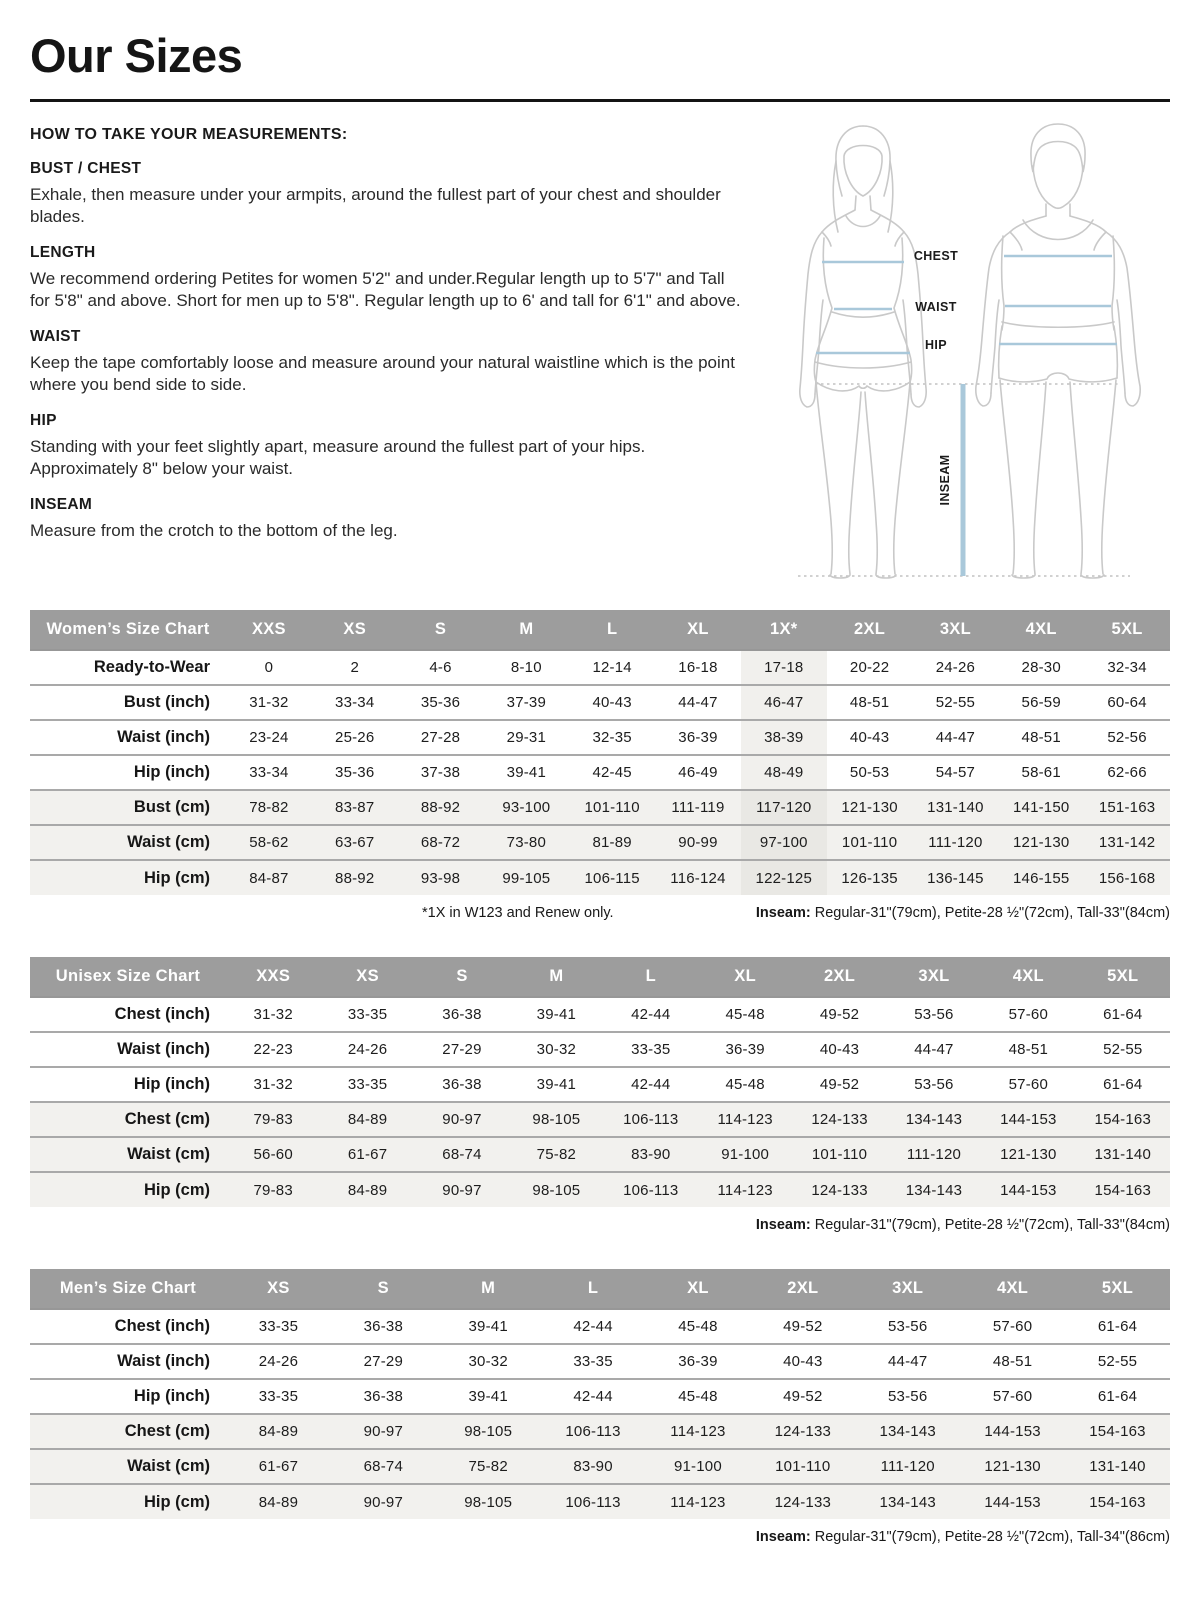 This screenshot has height=1600, width=1200. I want to click on size-cell: 88-92, so click(440, 807).